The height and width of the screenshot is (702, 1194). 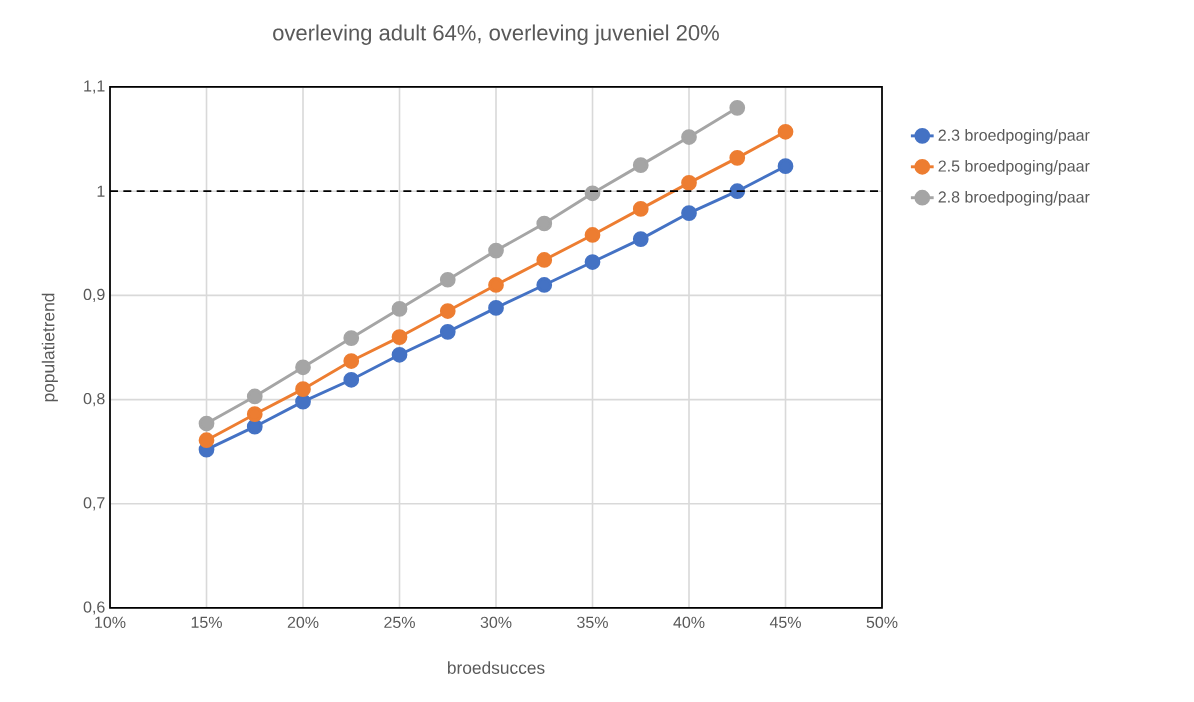 I want to click on x-axis-title: broedsucces, so click(x=496, y=667).